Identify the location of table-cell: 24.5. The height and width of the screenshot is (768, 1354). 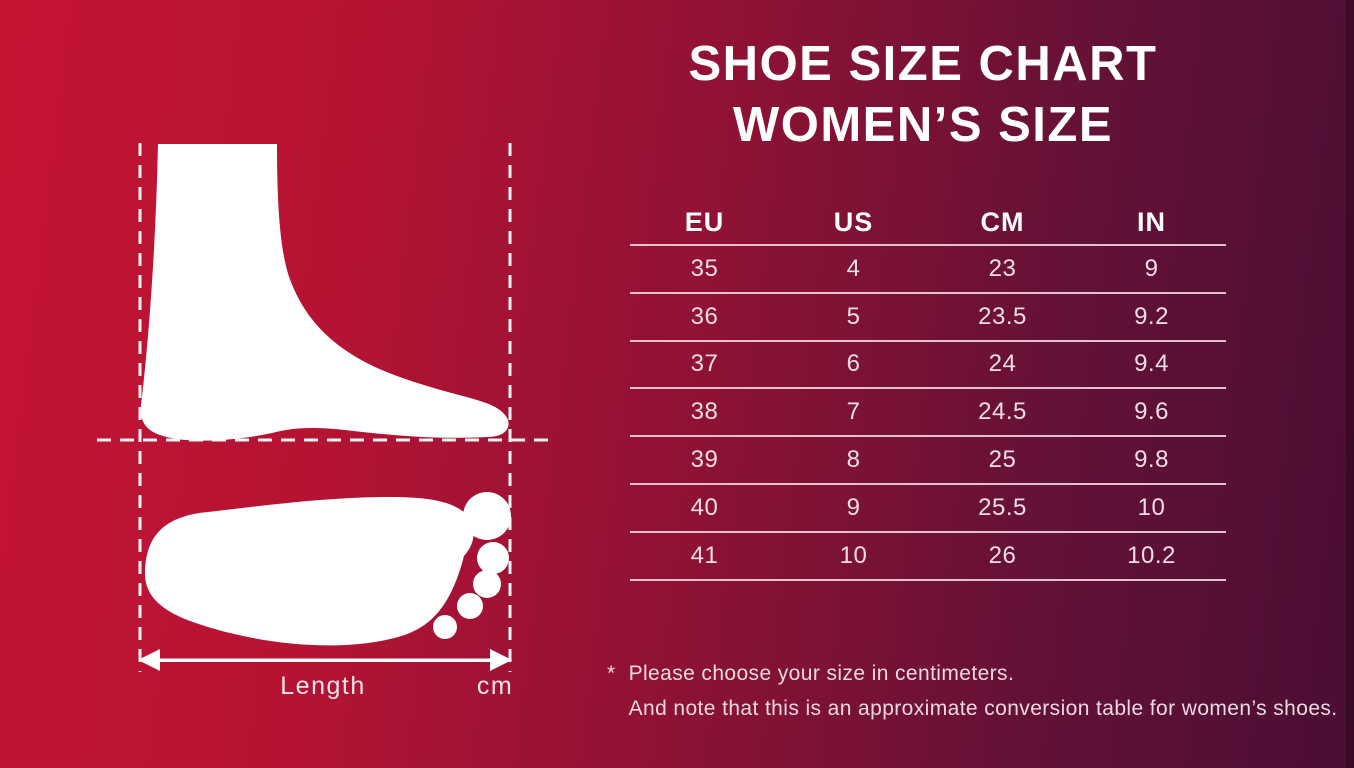
(1002, 412).